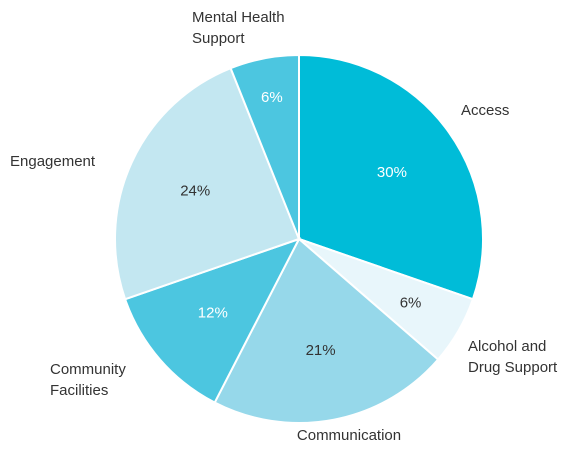 The height and width of the screenshot is (452, 579). What do you see at coordinates (88, 380) in the screenshot?
I see `category-label-community-facilities: Community Facilities` at bounding box center [88, 380].